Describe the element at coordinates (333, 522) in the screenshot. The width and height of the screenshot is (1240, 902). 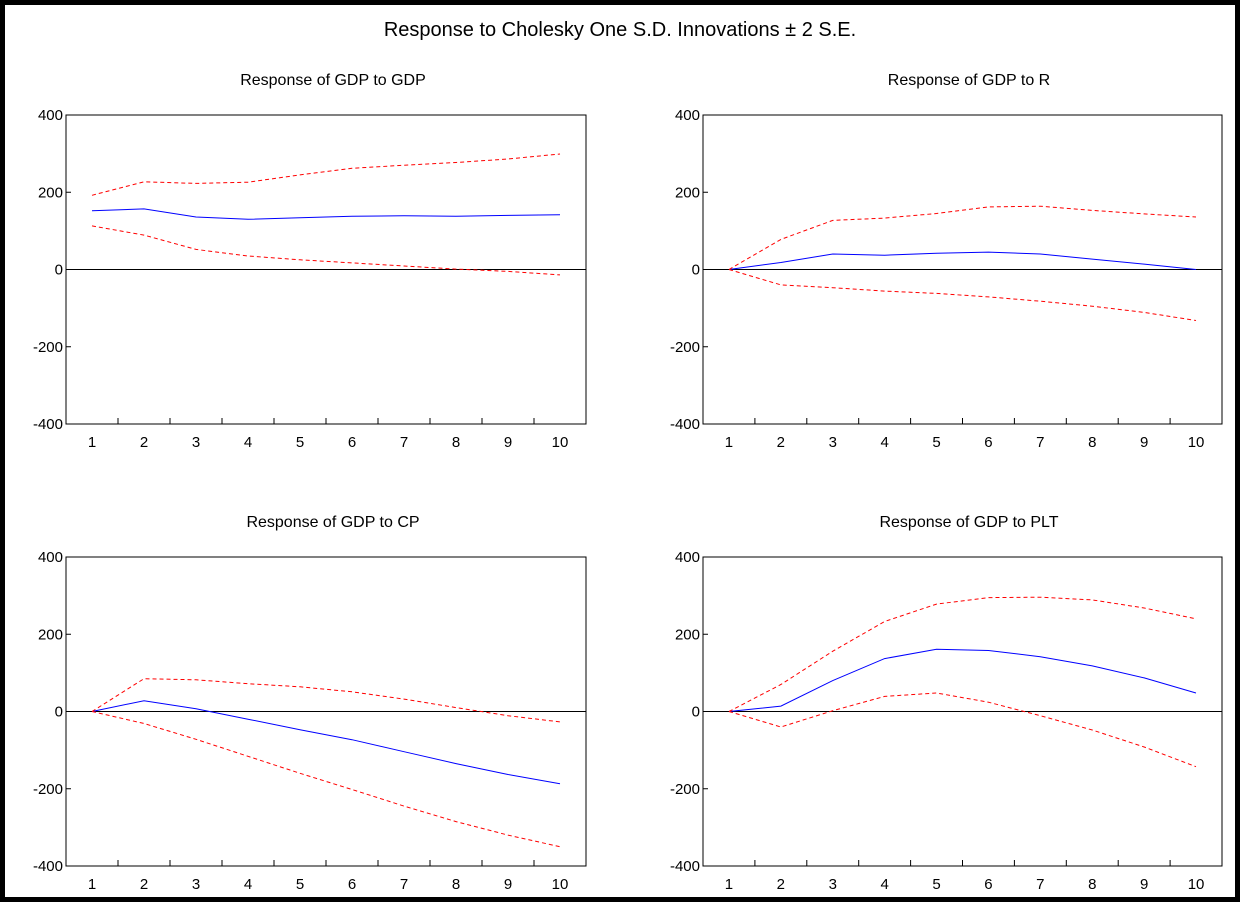
I see `panel-title-gdp-cp: Response of GDP to CP` at that location.